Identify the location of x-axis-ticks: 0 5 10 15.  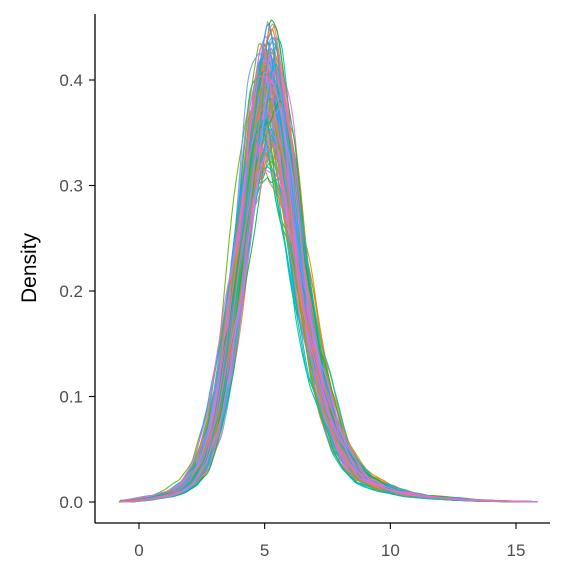
(329, 541).